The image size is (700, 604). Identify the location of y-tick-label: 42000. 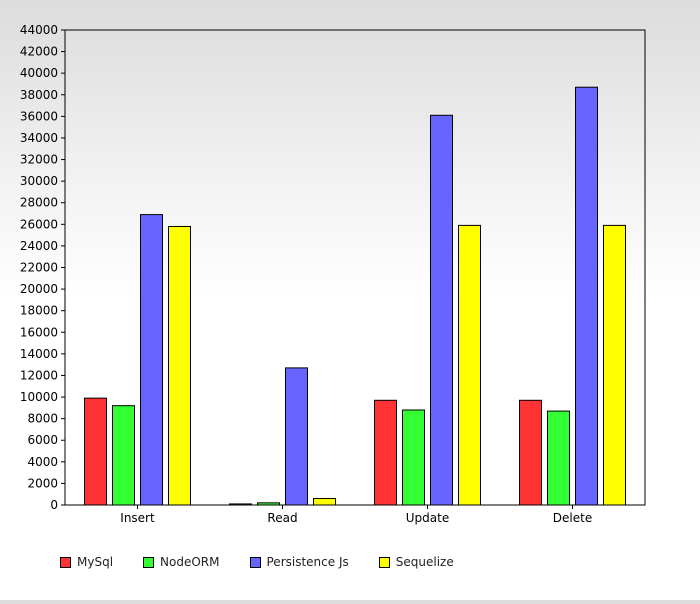
(39, 52).